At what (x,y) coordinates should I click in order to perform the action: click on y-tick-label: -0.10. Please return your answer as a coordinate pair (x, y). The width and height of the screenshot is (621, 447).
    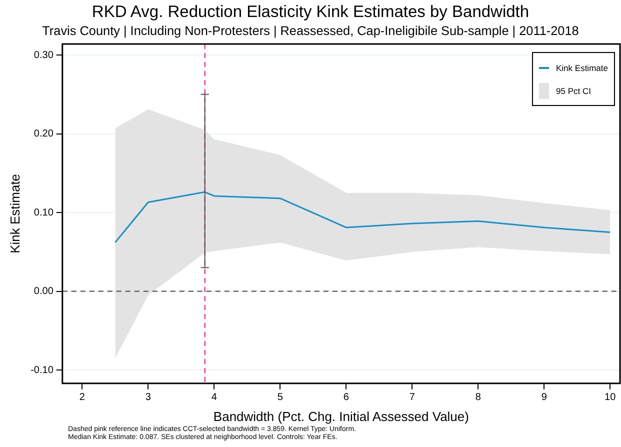
    Looking at the image, I should click on (42, 370).